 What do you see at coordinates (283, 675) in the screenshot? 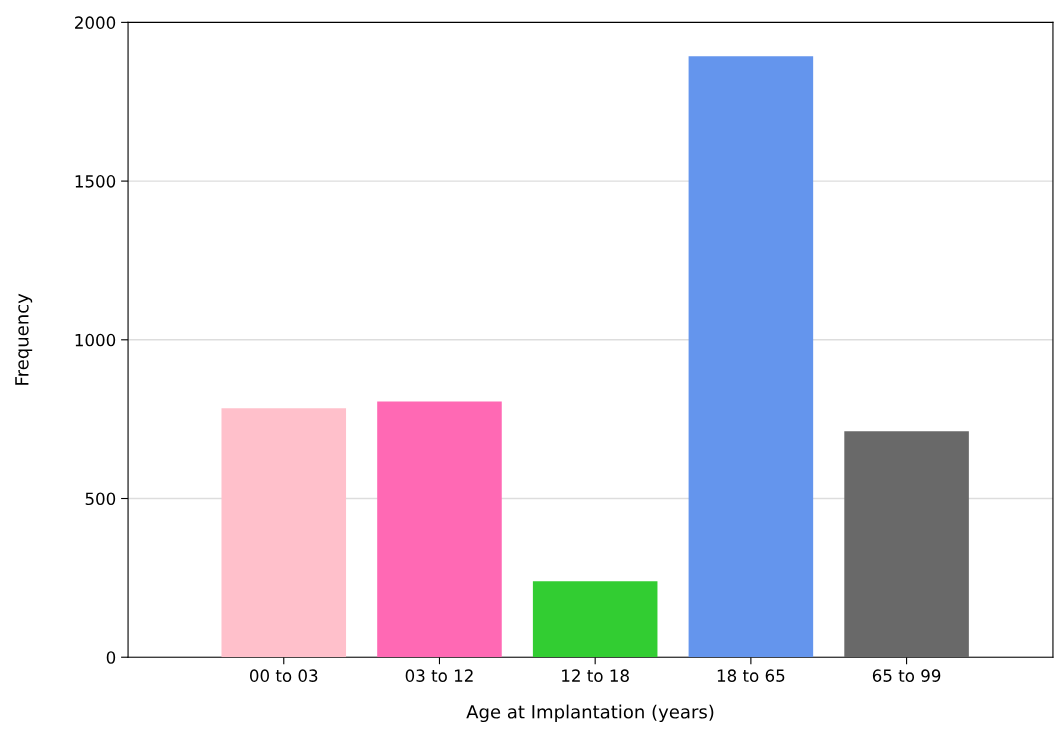
I see `x-tick-label: 00 to 03` at bounding box center [283, 675].